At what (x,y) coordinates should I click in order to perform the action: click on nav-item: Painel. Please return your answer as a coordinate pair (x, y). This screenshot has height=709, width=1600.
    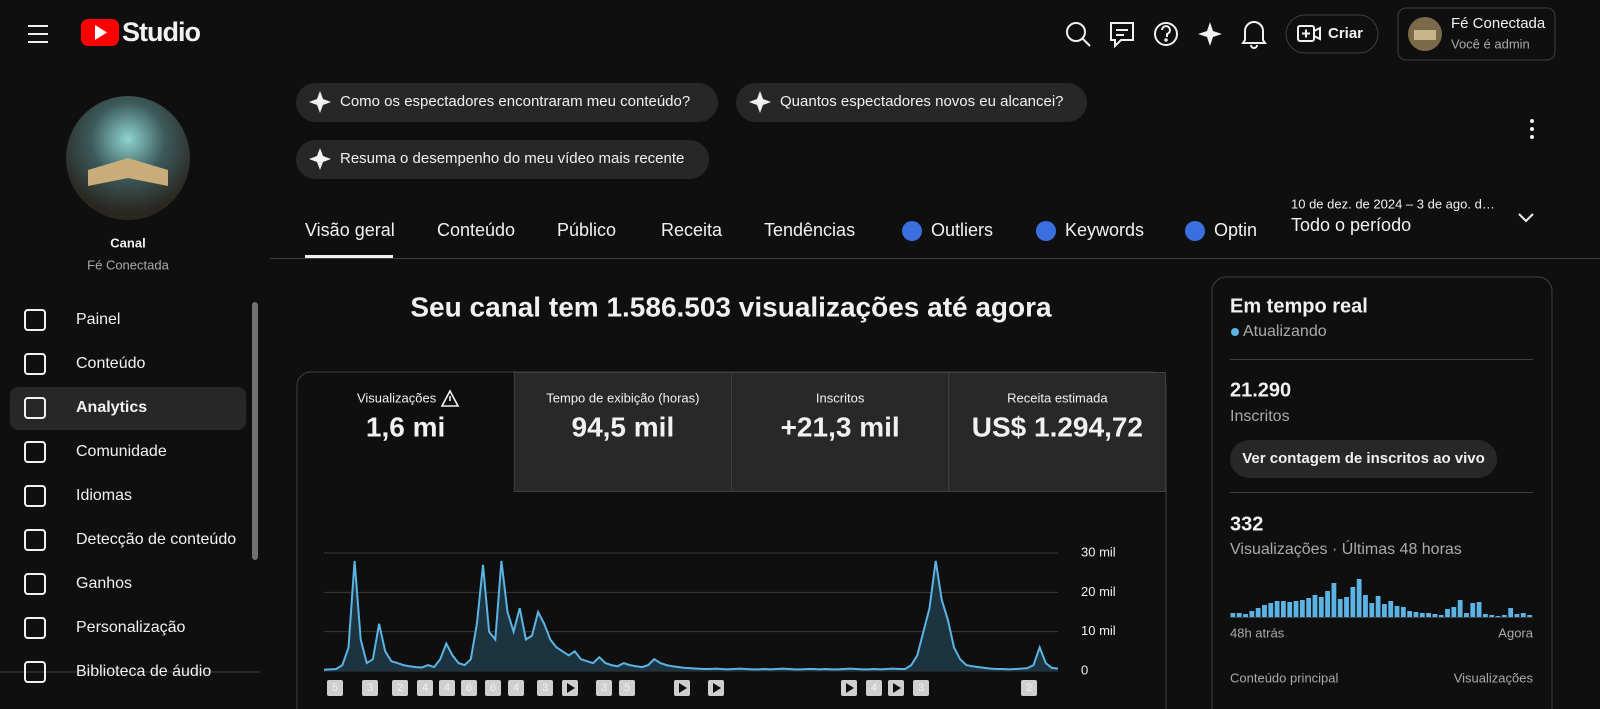
    Looking at the image, I should click on (98, 319).